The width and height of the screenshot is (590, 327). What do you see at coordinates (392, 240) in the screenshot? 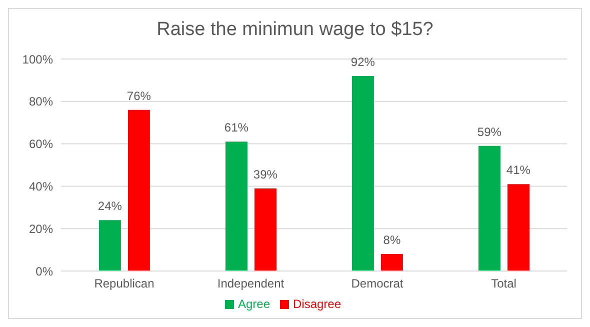
I see `data-label: 8%` at bounding box center [392, 240].